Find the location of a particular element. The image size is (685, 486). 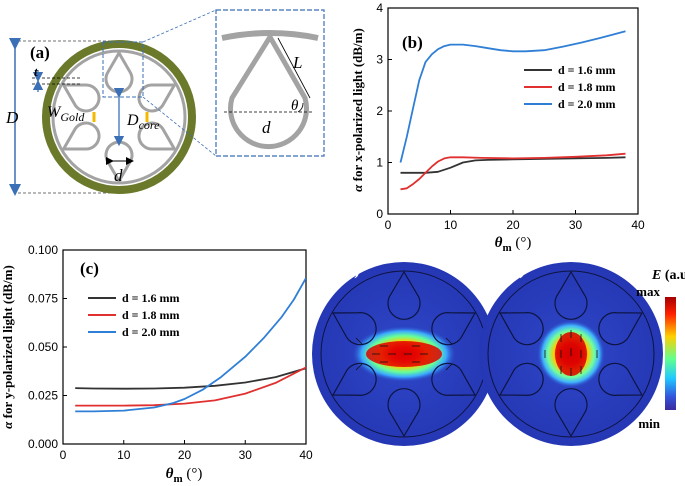

ytick-label: 1 is located at coordinates (379, 163).